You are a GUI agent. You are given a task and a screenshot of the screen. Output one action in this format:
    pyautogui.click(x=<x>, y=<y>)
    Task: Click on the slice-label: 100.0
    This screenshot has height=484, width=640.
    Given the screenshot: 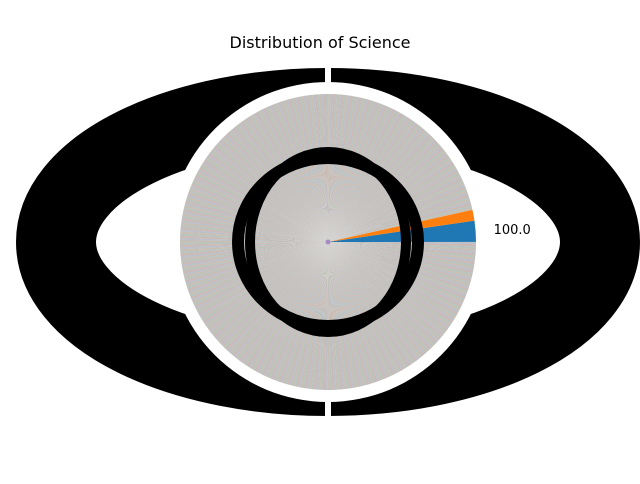 What is the action you would take?
    pyautogui.click(x=512, y=230)
    